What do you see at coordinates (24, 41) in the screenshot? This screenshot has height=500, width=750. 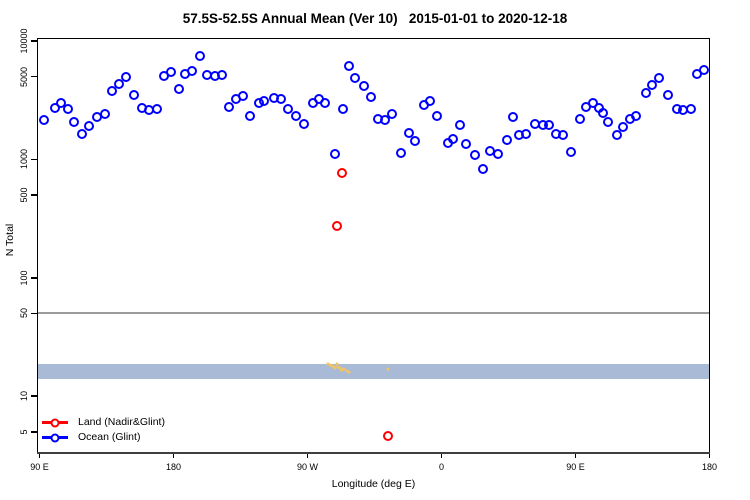 I see `y-tick-label: 10000` at bounding box center [24, 41].